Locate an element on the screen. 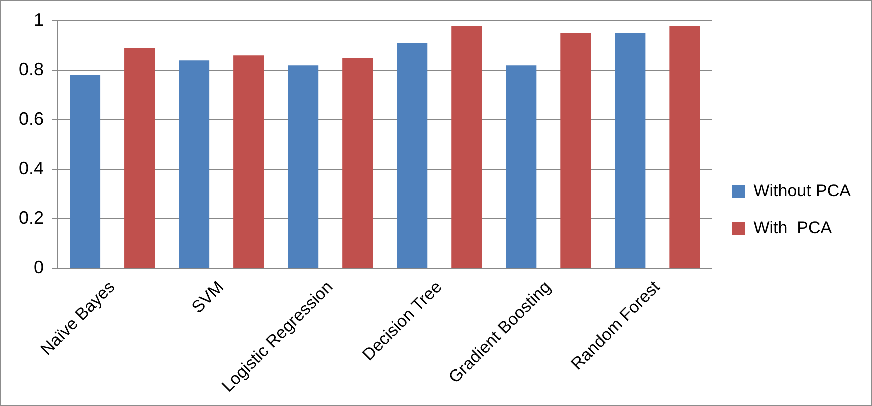  y-tick-label: 0 is located at coordinates (39, 268).